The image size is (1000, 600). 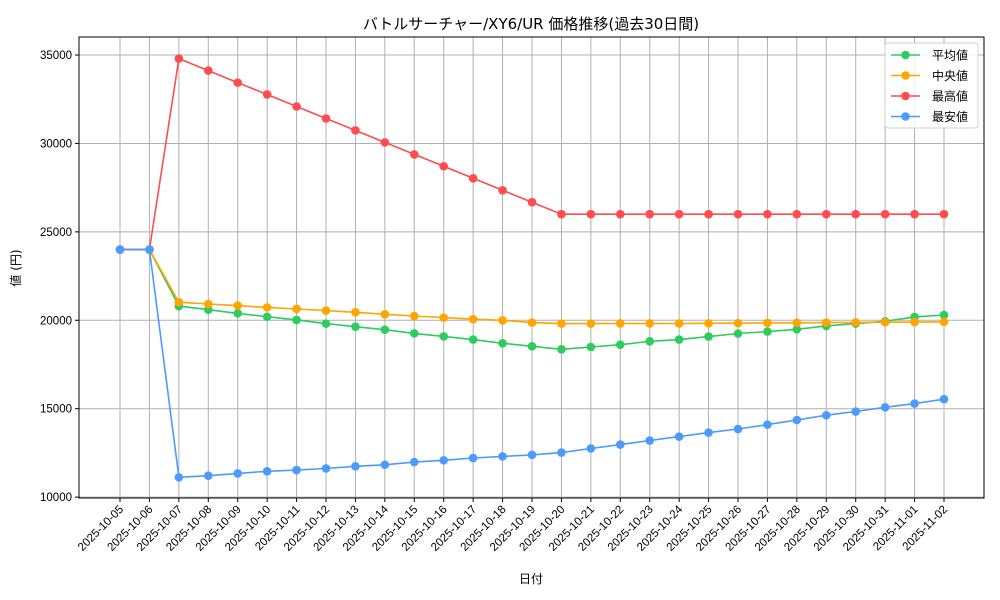 What do you see at coordinates (56, 144) in the screenshot?
I see `y-tick-label: 30000` at bounding box center [56, 144].